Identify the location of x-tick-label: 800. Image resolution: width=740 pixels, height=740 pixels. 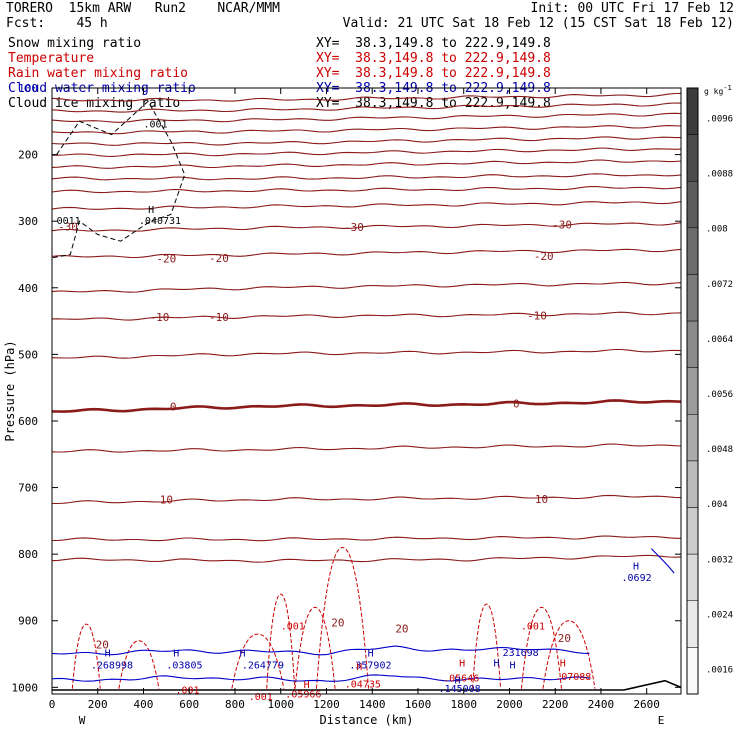
(235, 704).